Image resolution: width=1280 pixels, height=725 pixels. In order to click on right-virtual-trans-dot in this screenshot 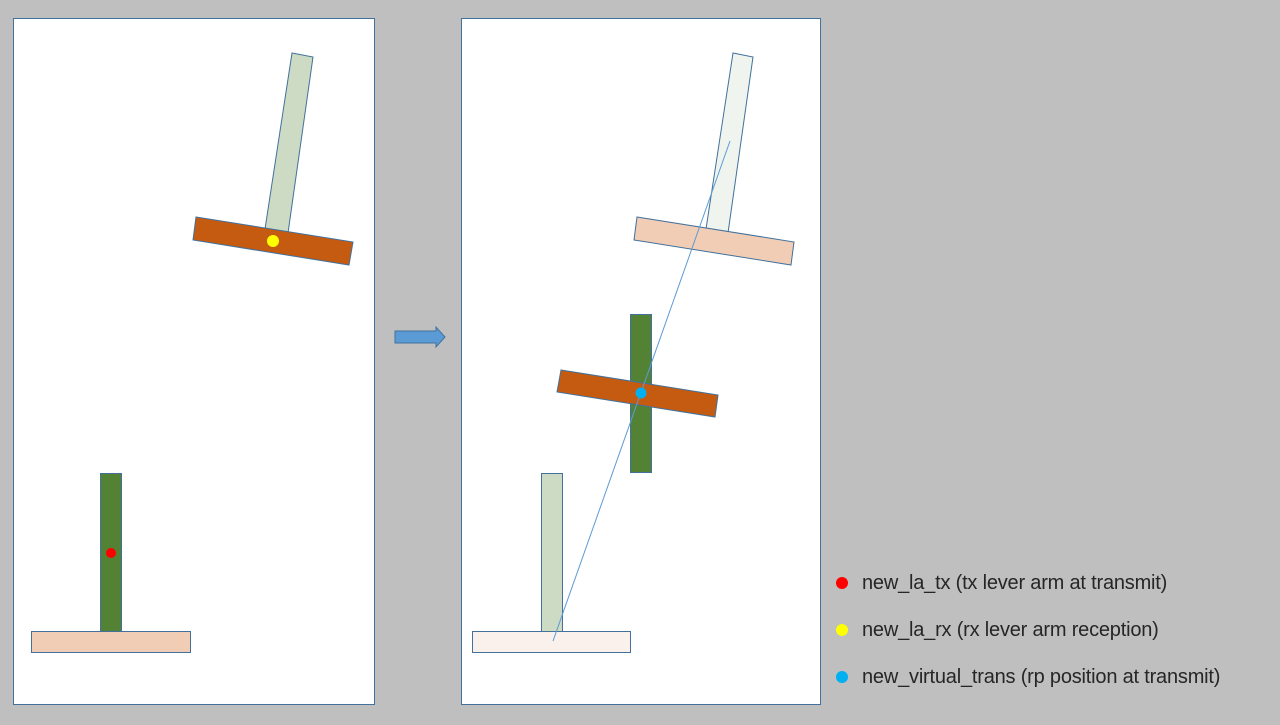, I will do `click(641, 393)`.